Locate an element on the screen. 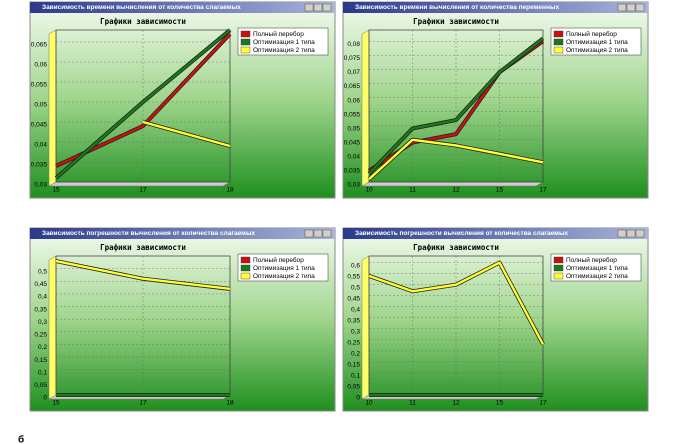 This screenshot has width=679, height=444. y-tick-label: 0,5 is located at coordinates (42, 271).